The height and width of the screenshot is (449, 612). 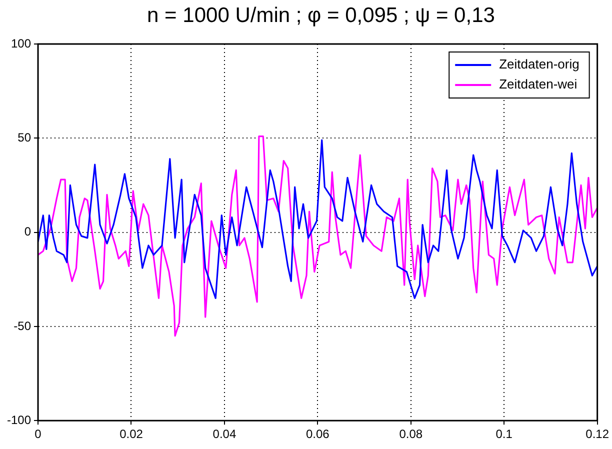 I want to click on x-tick-label: 0, so click(x=38, y=434).